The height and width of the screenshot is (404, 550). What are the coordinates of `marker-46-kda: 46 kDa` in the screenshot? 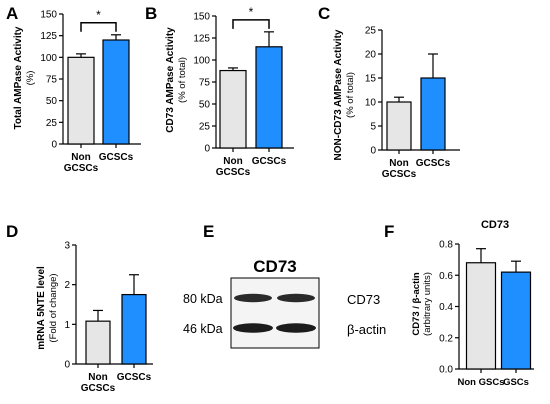 It's located at (203, 329).